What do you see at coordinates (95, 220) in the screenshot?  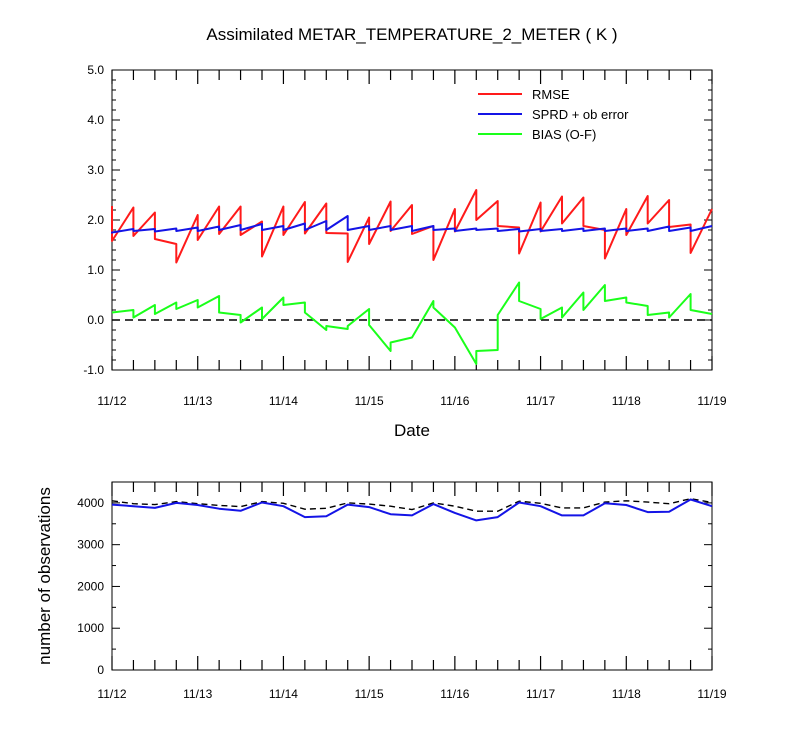 I see `y-tick-label: 2.0` at bounding box center [95, 220].